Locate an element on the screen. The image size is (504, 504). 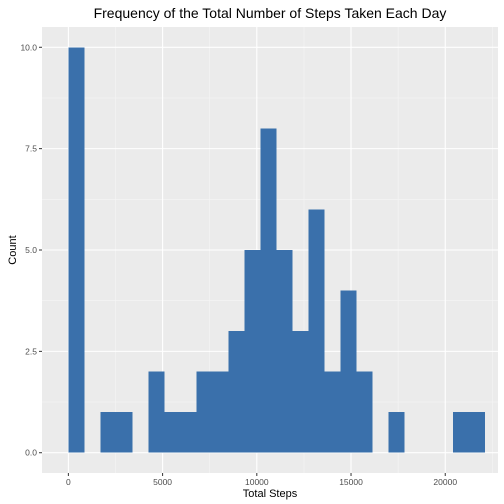
y-axis-title: Count is located at coordinates (13, 249).